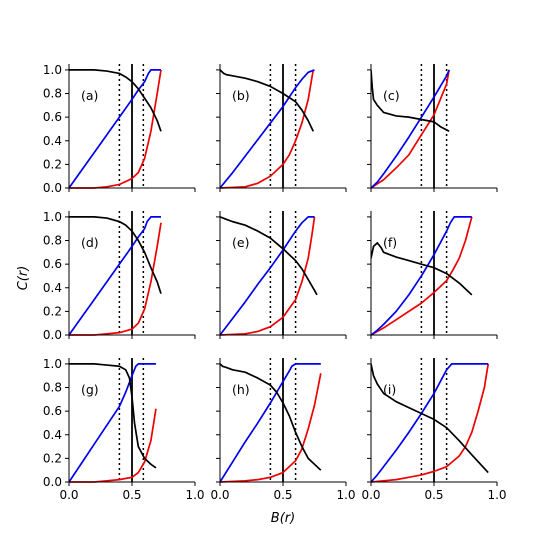 The width and height of the screenshot is (551, 551). I want to click on panel-c: (c), so click(432, 128).